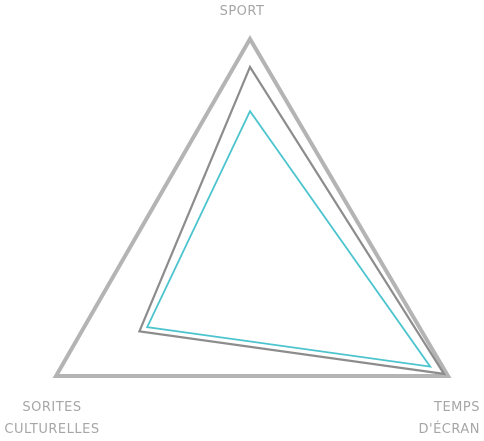 This screenshot has height=441, width=484. Describe the element at coordinates (52, 419) in the screenshot. I see `axis-label-sorties-culturelles: SORITES CULTURELLES` at that location.